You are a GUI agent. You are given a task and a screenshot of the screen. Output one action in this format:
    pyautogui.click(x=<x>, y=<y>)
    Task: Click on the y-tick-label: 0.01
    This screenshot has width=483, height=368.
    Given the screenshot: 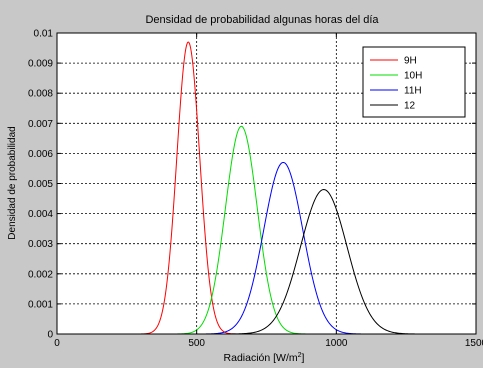 What is the action you would take?
    pyautogui.click(x=44, y=34)
    